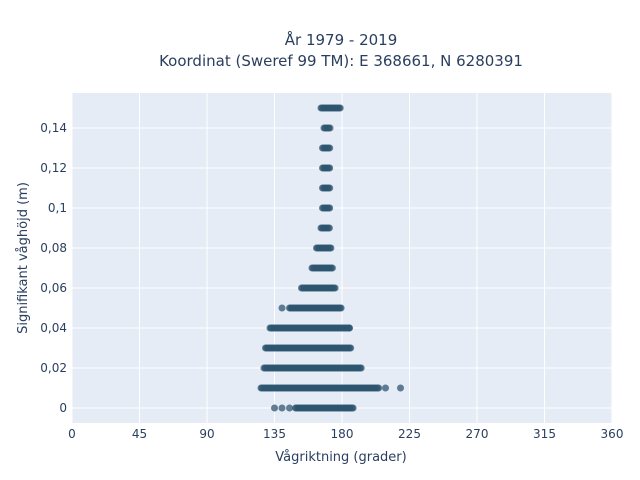  Describe the element at coordinates (53, 368) in the screenshot. I see `y-tick-label: 0,02` at that location.